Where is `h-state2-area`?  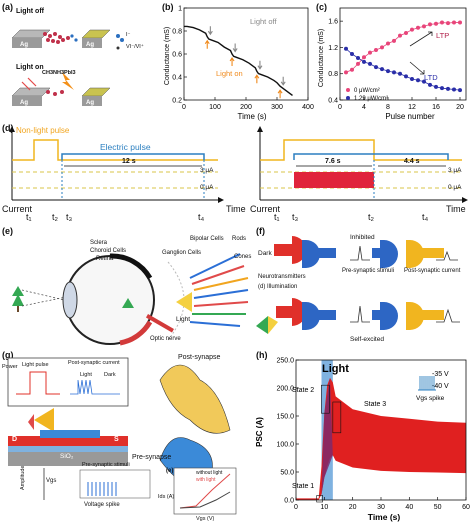
h-state2-area is located at coordinates (327, 436).